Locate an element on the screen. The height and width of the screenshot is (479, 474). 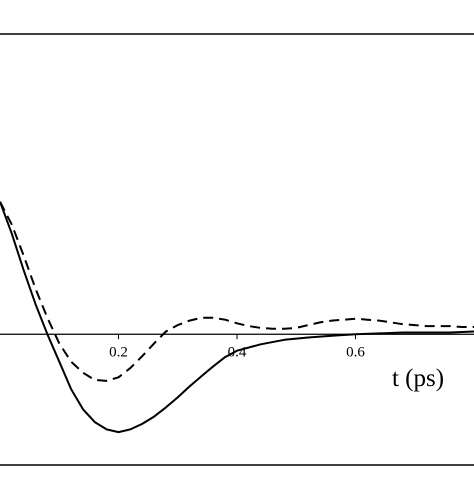
x-axis: 0.2 0.4 0.6 is located at coordinates (237, 346).